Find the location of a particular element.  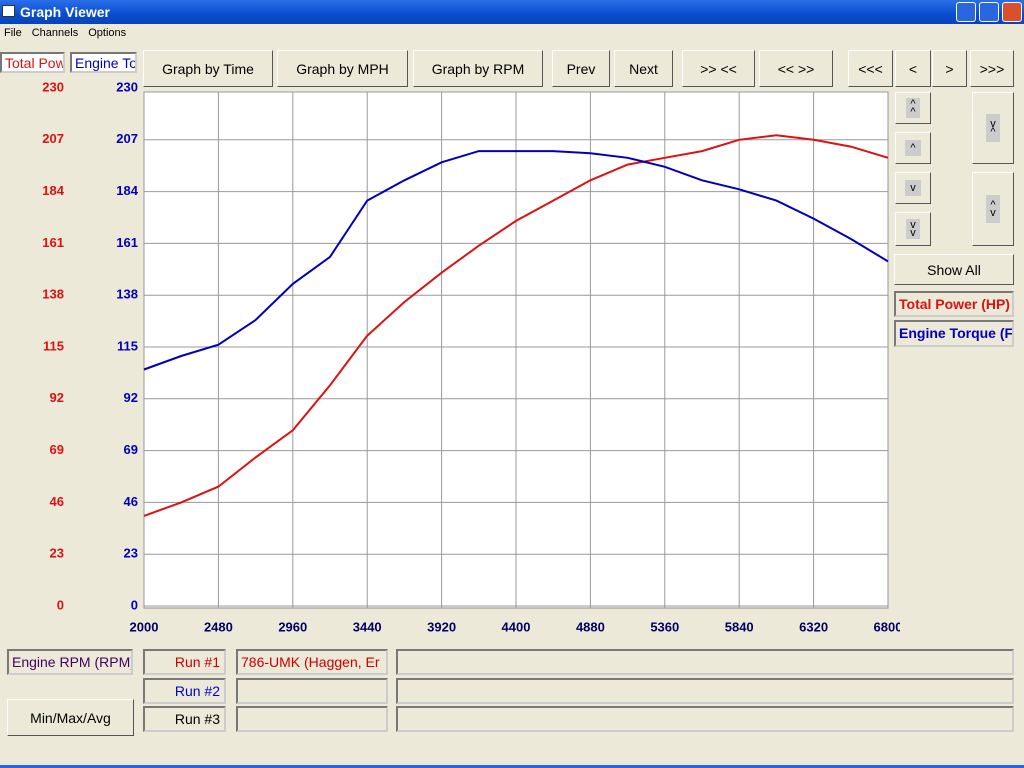

toolbar-button: <<< is located at coordinates (870, 68).